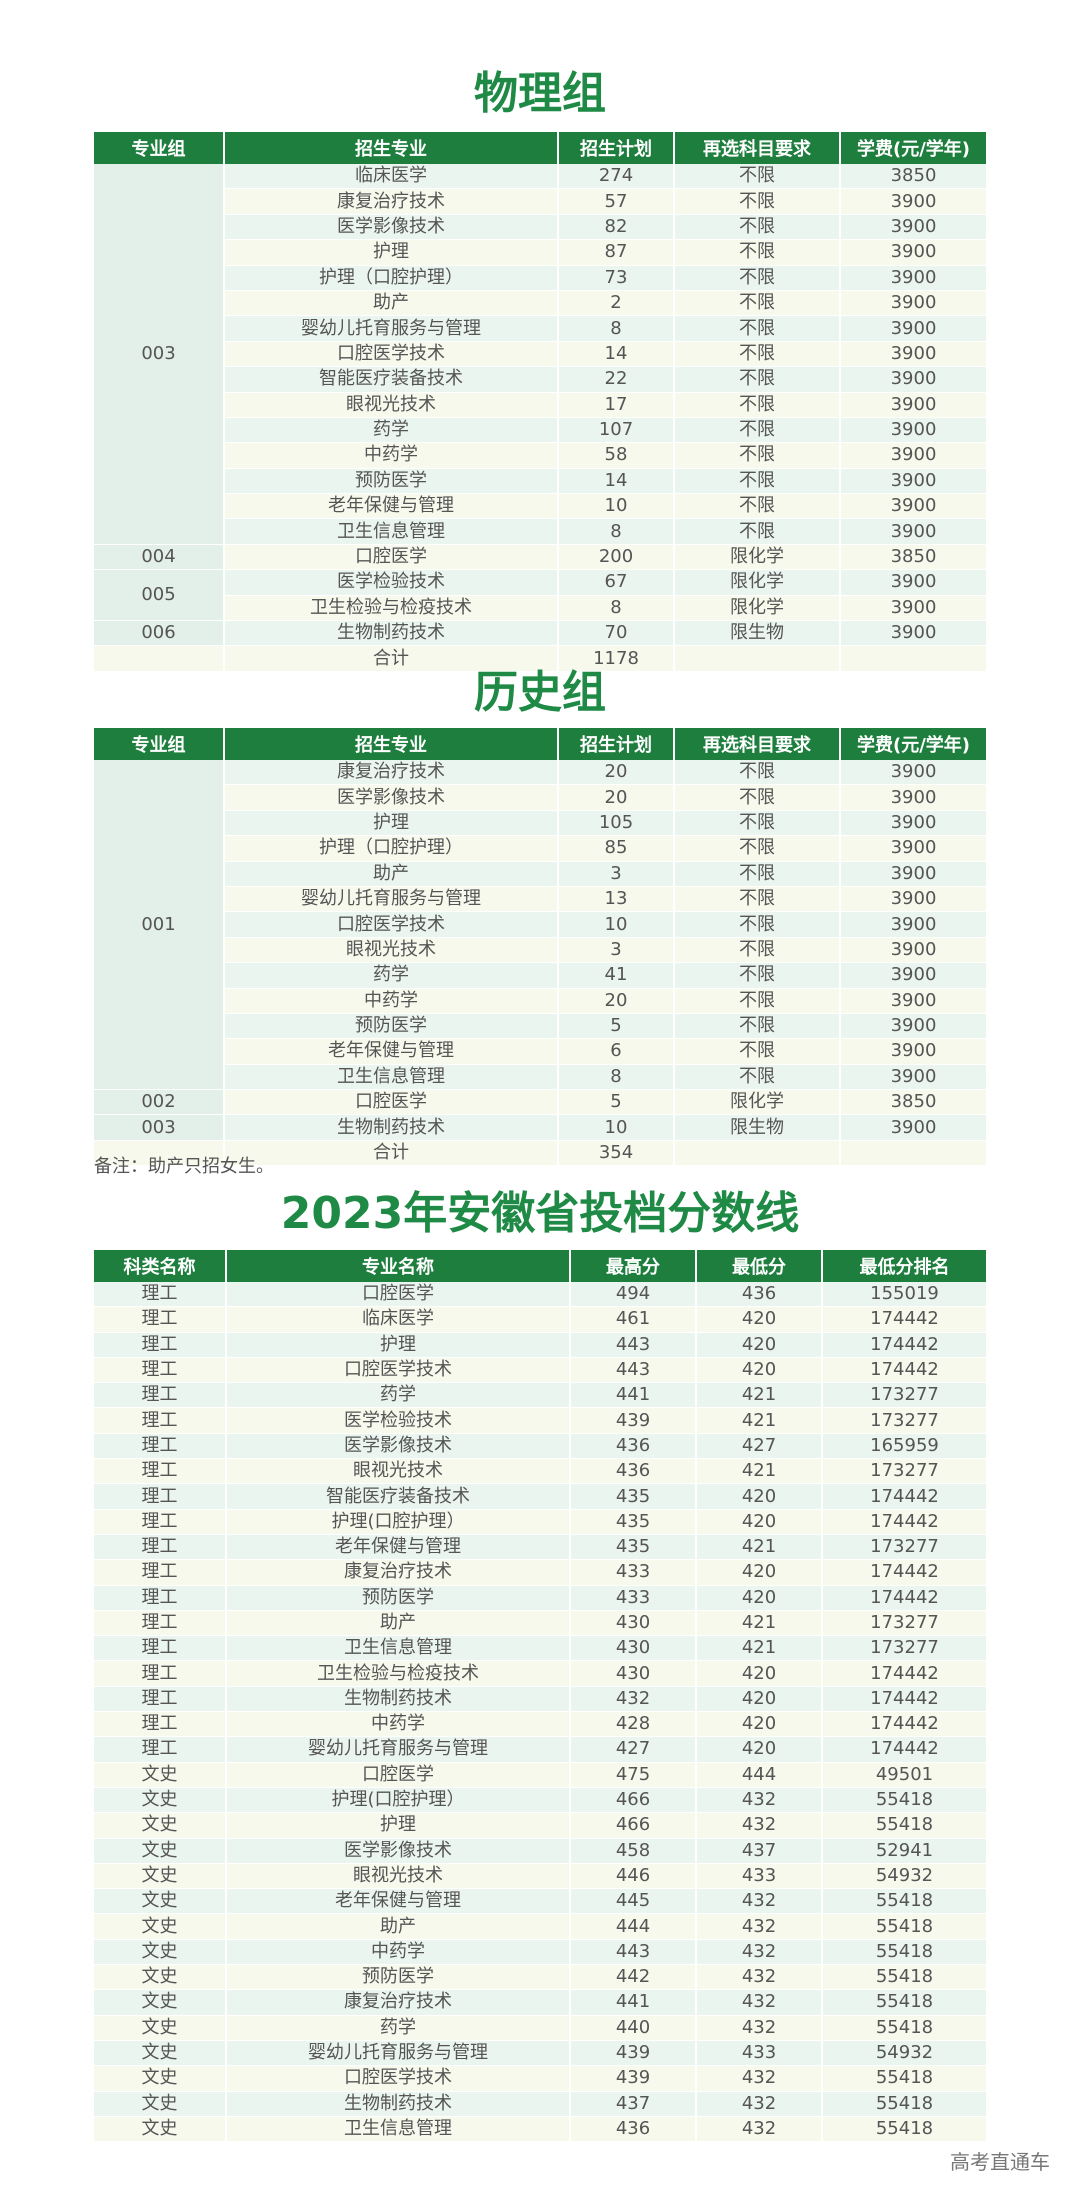 Image resolution: width=1080 pixels, height=2195 pixels. I want to click on table-row: 理工 婴幼儿托育服务与管理 427 420 174442, so click(540, 1749).